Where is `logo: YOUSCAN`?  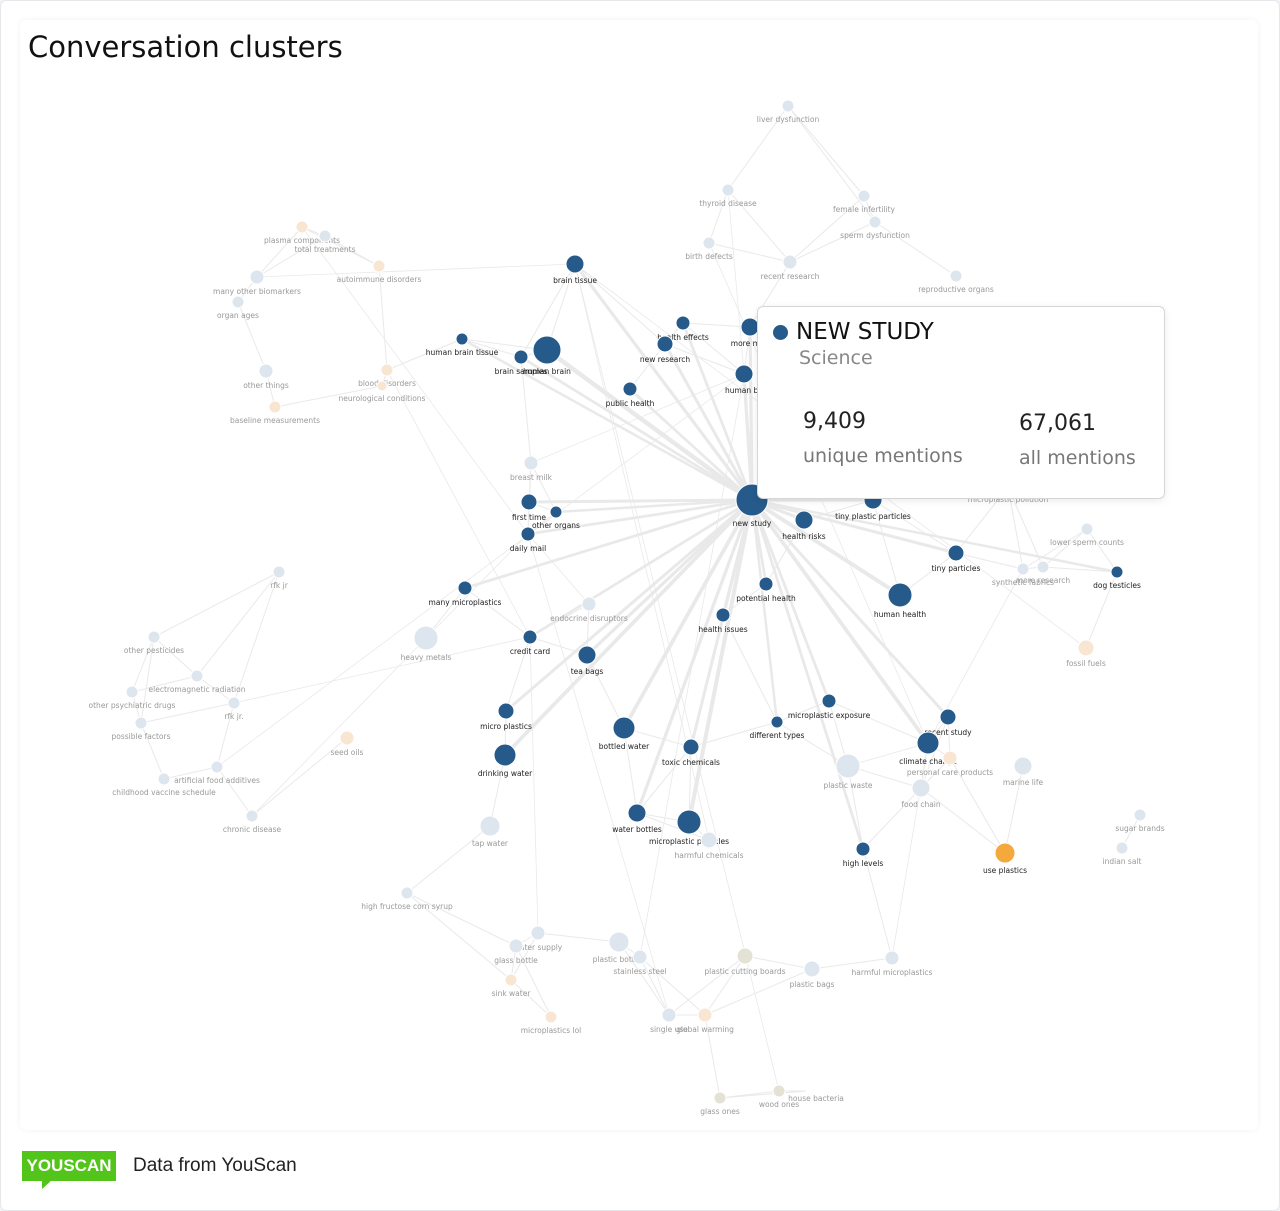 logo: YOUSCAN is located at coordinates (69, 1166).